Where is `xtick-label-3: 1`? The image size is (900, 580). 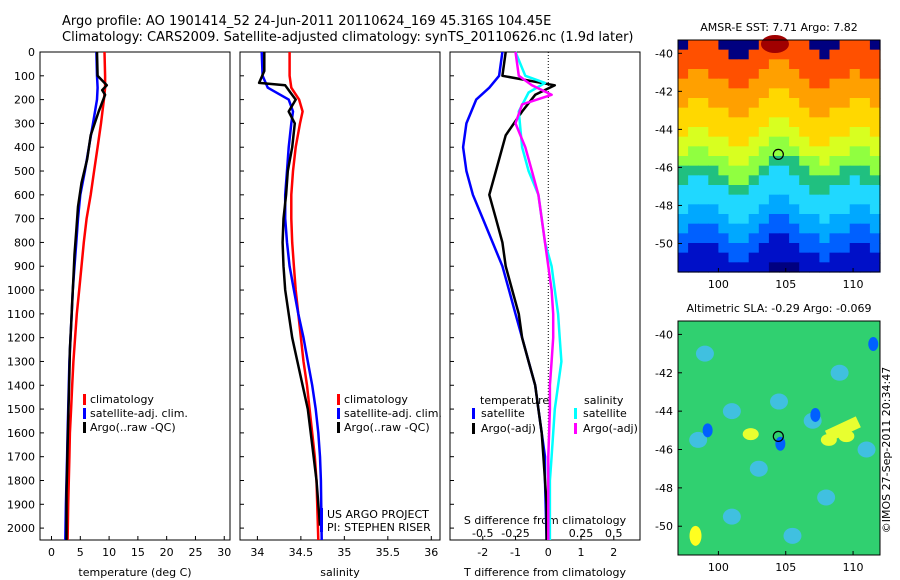 xtick-label-3: 1 is located at coordinates (581, 552).